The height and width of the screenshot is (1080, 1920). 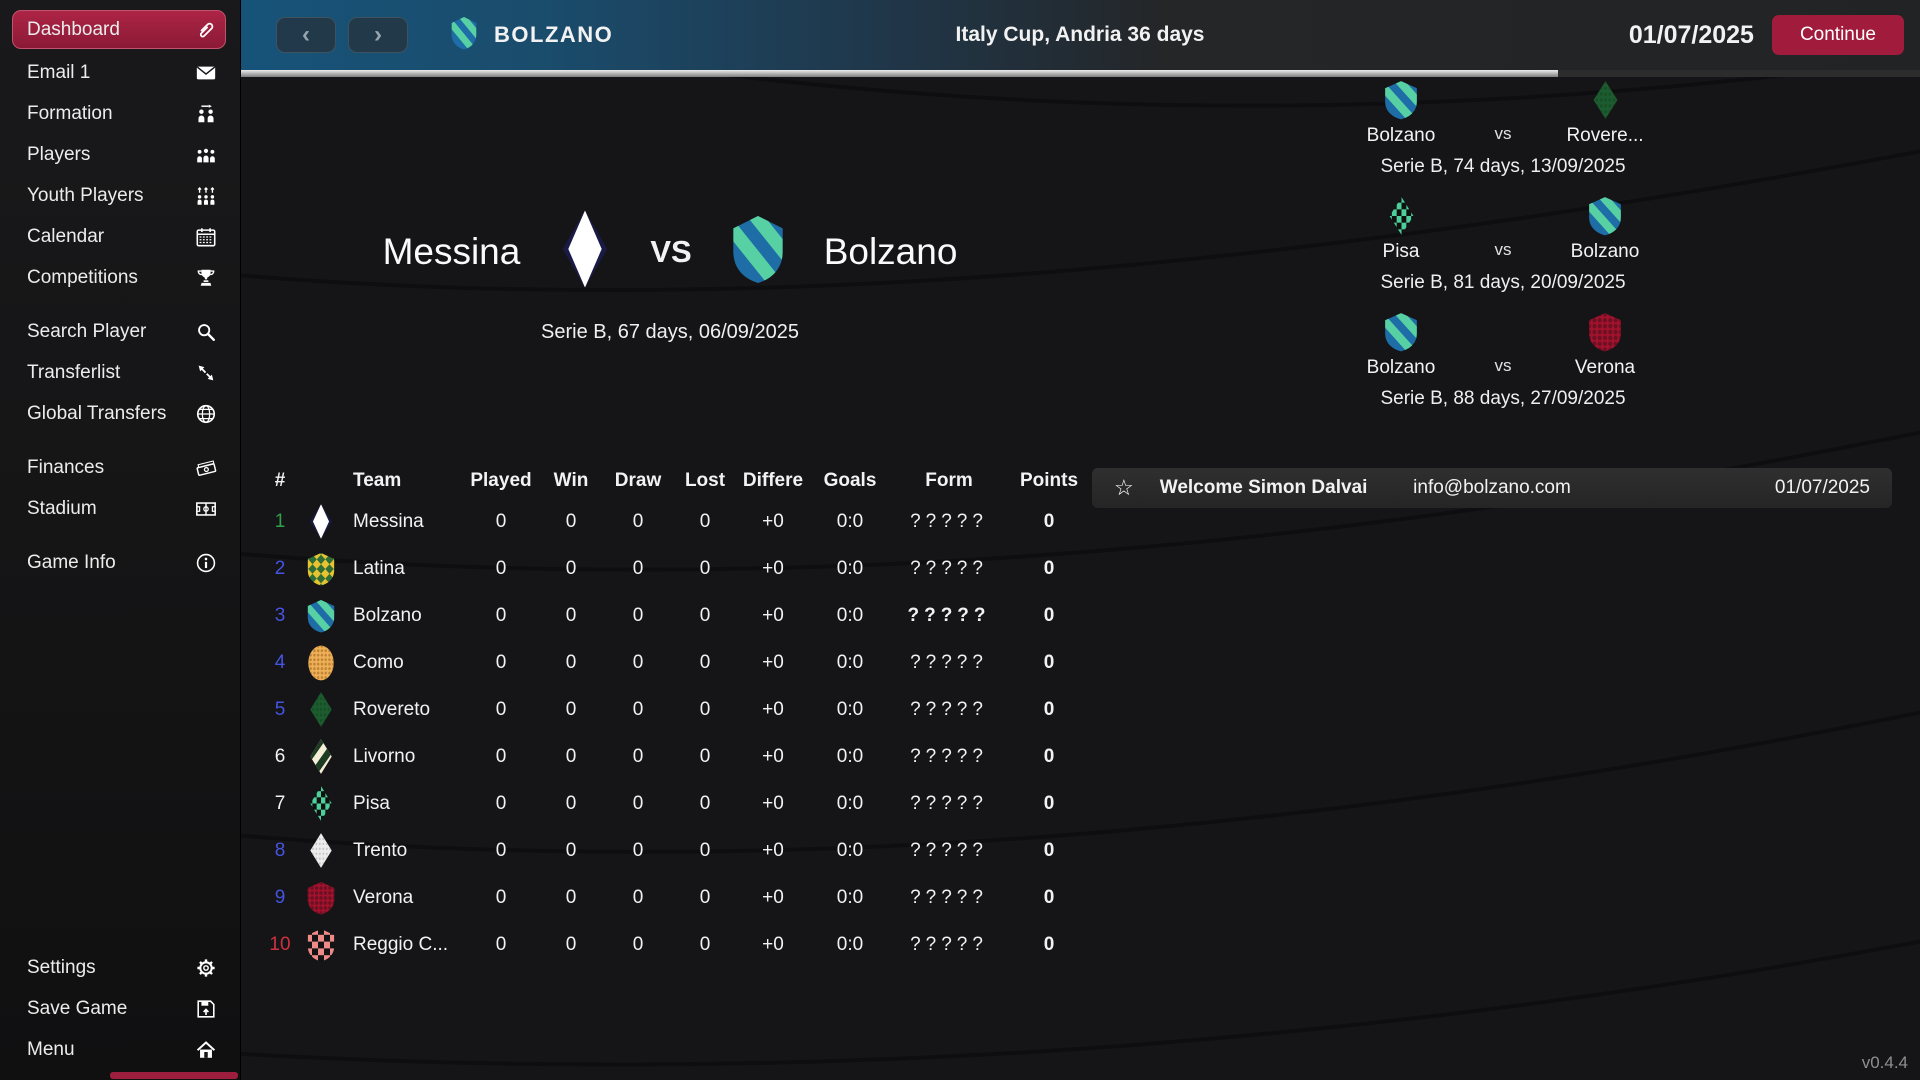 I want to click on table-row-como: 4 Como 0 0 0 0 +0 0:0????? 0, so click(x=680, y=662).